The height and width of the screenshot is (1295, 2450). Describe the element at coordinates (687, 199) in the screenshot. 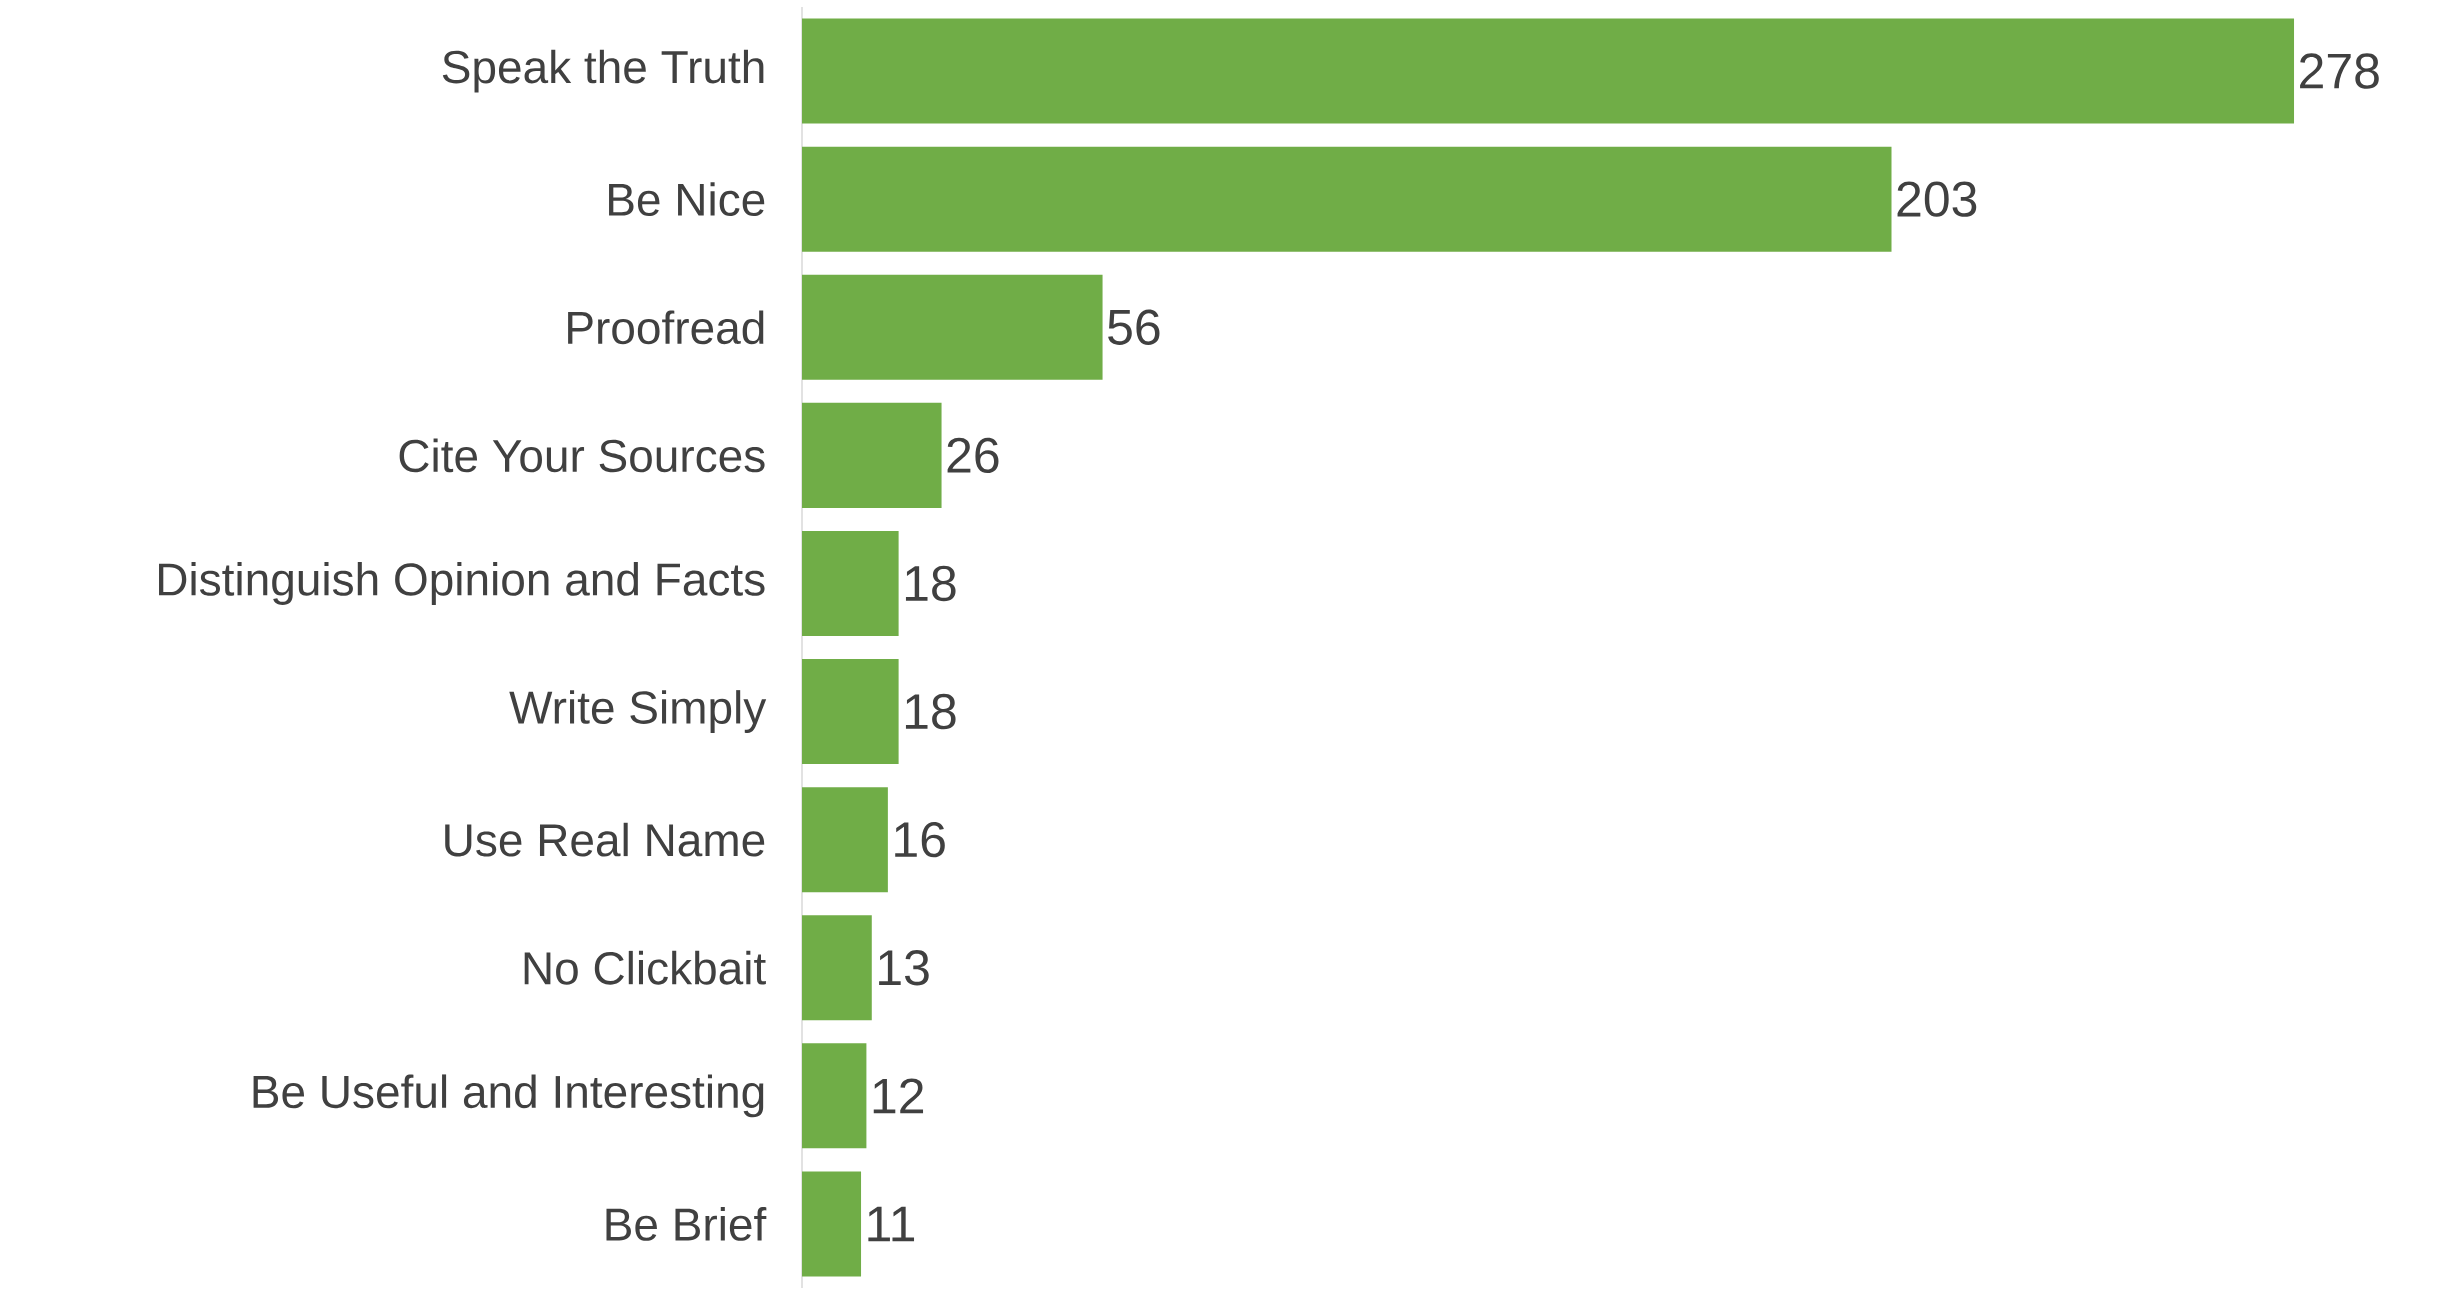

I see `y-tick-label: Be Nice` at that location.